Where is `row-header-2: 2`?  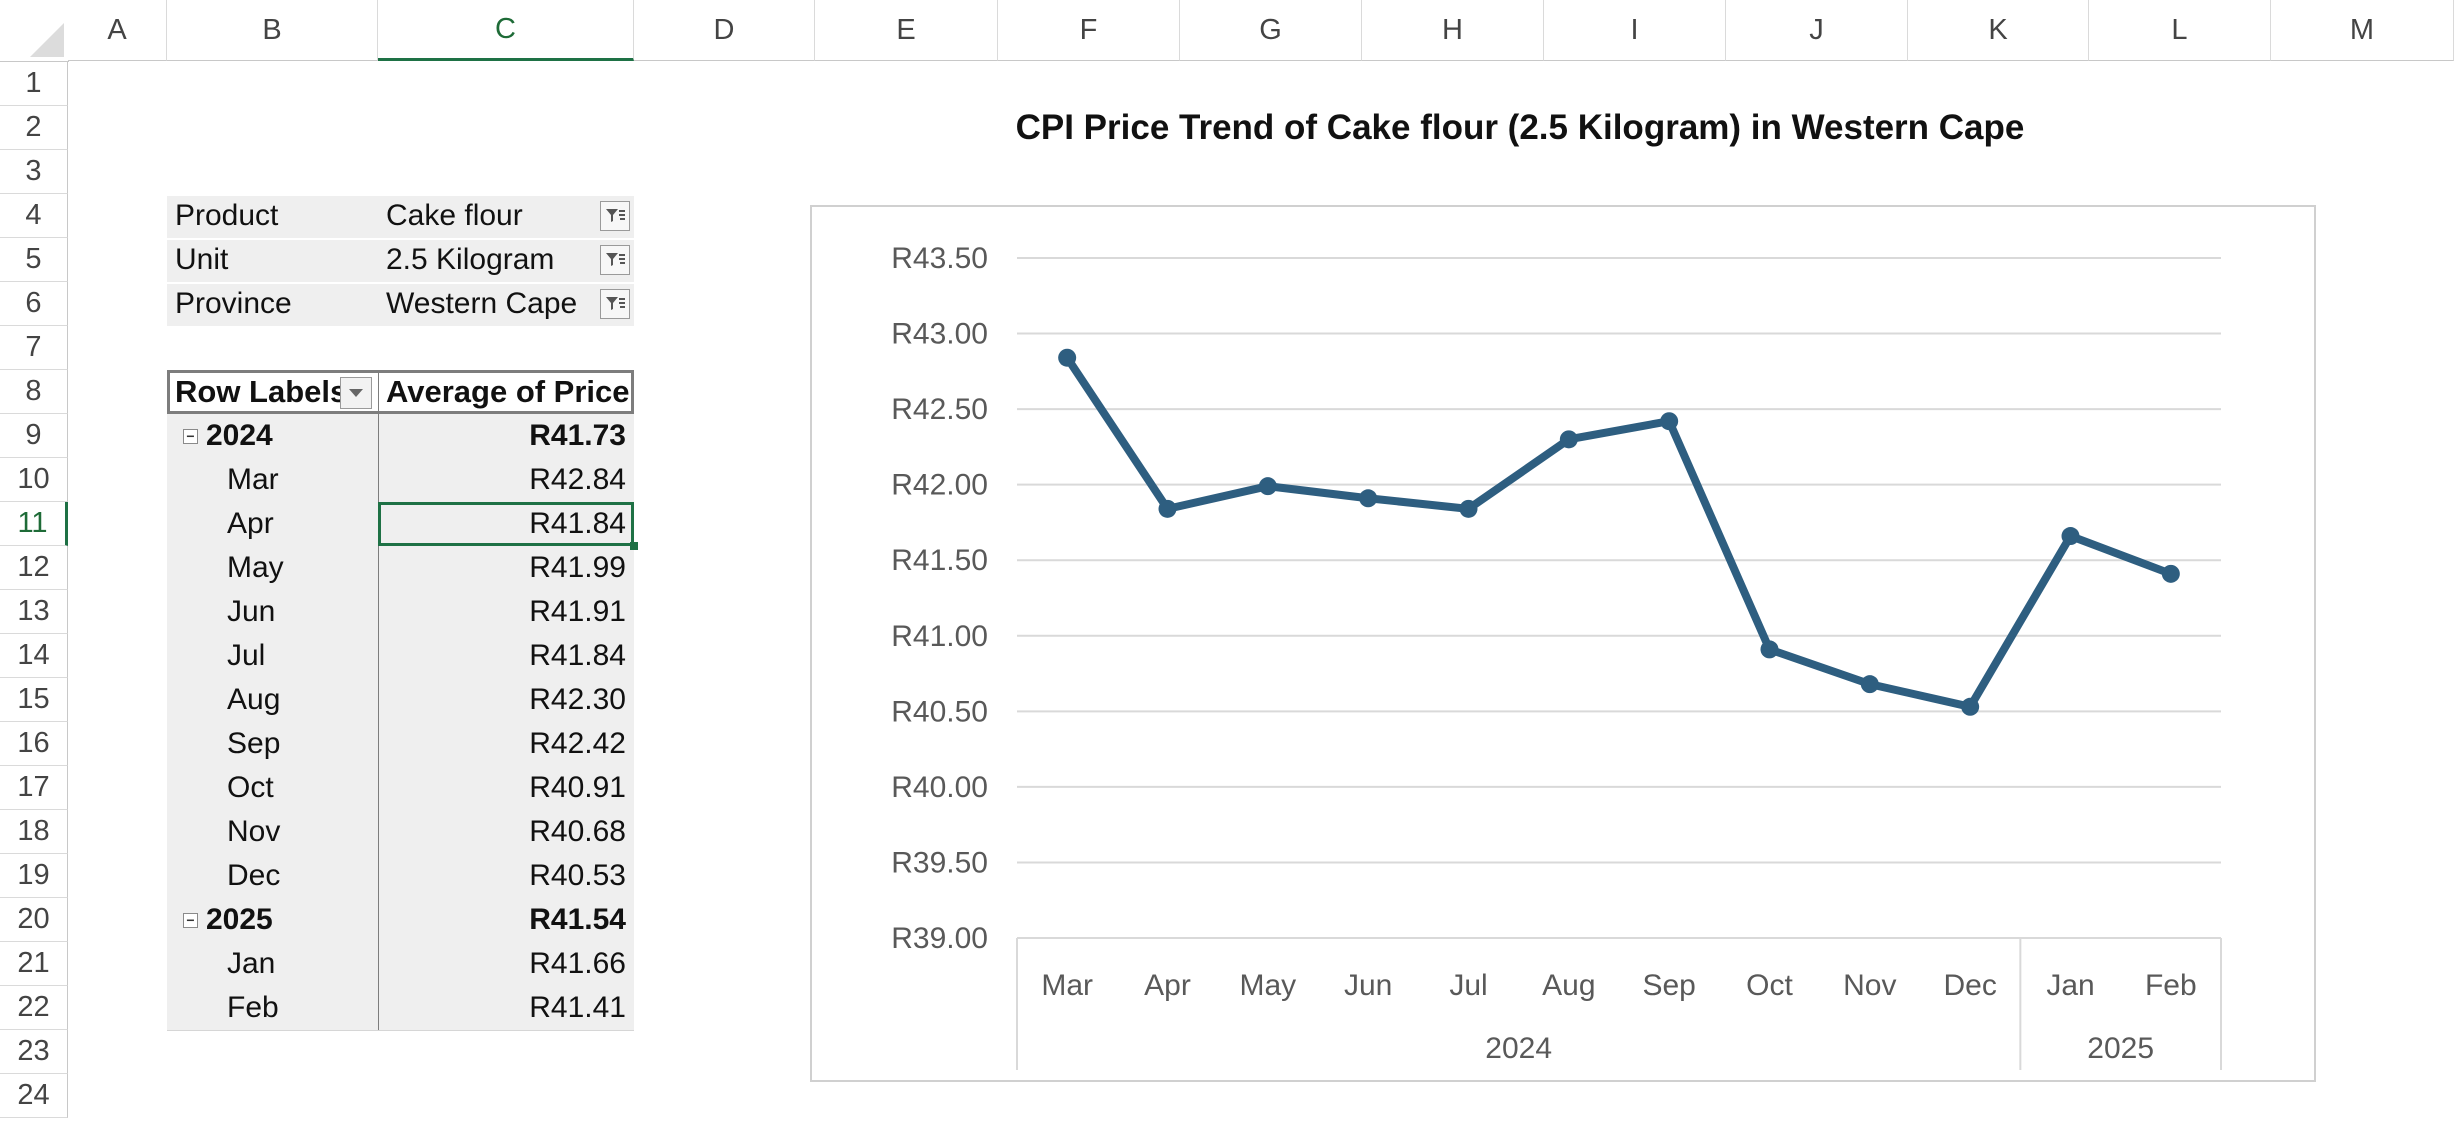
row-header-2: 2 is located at coordinates (34, 128).